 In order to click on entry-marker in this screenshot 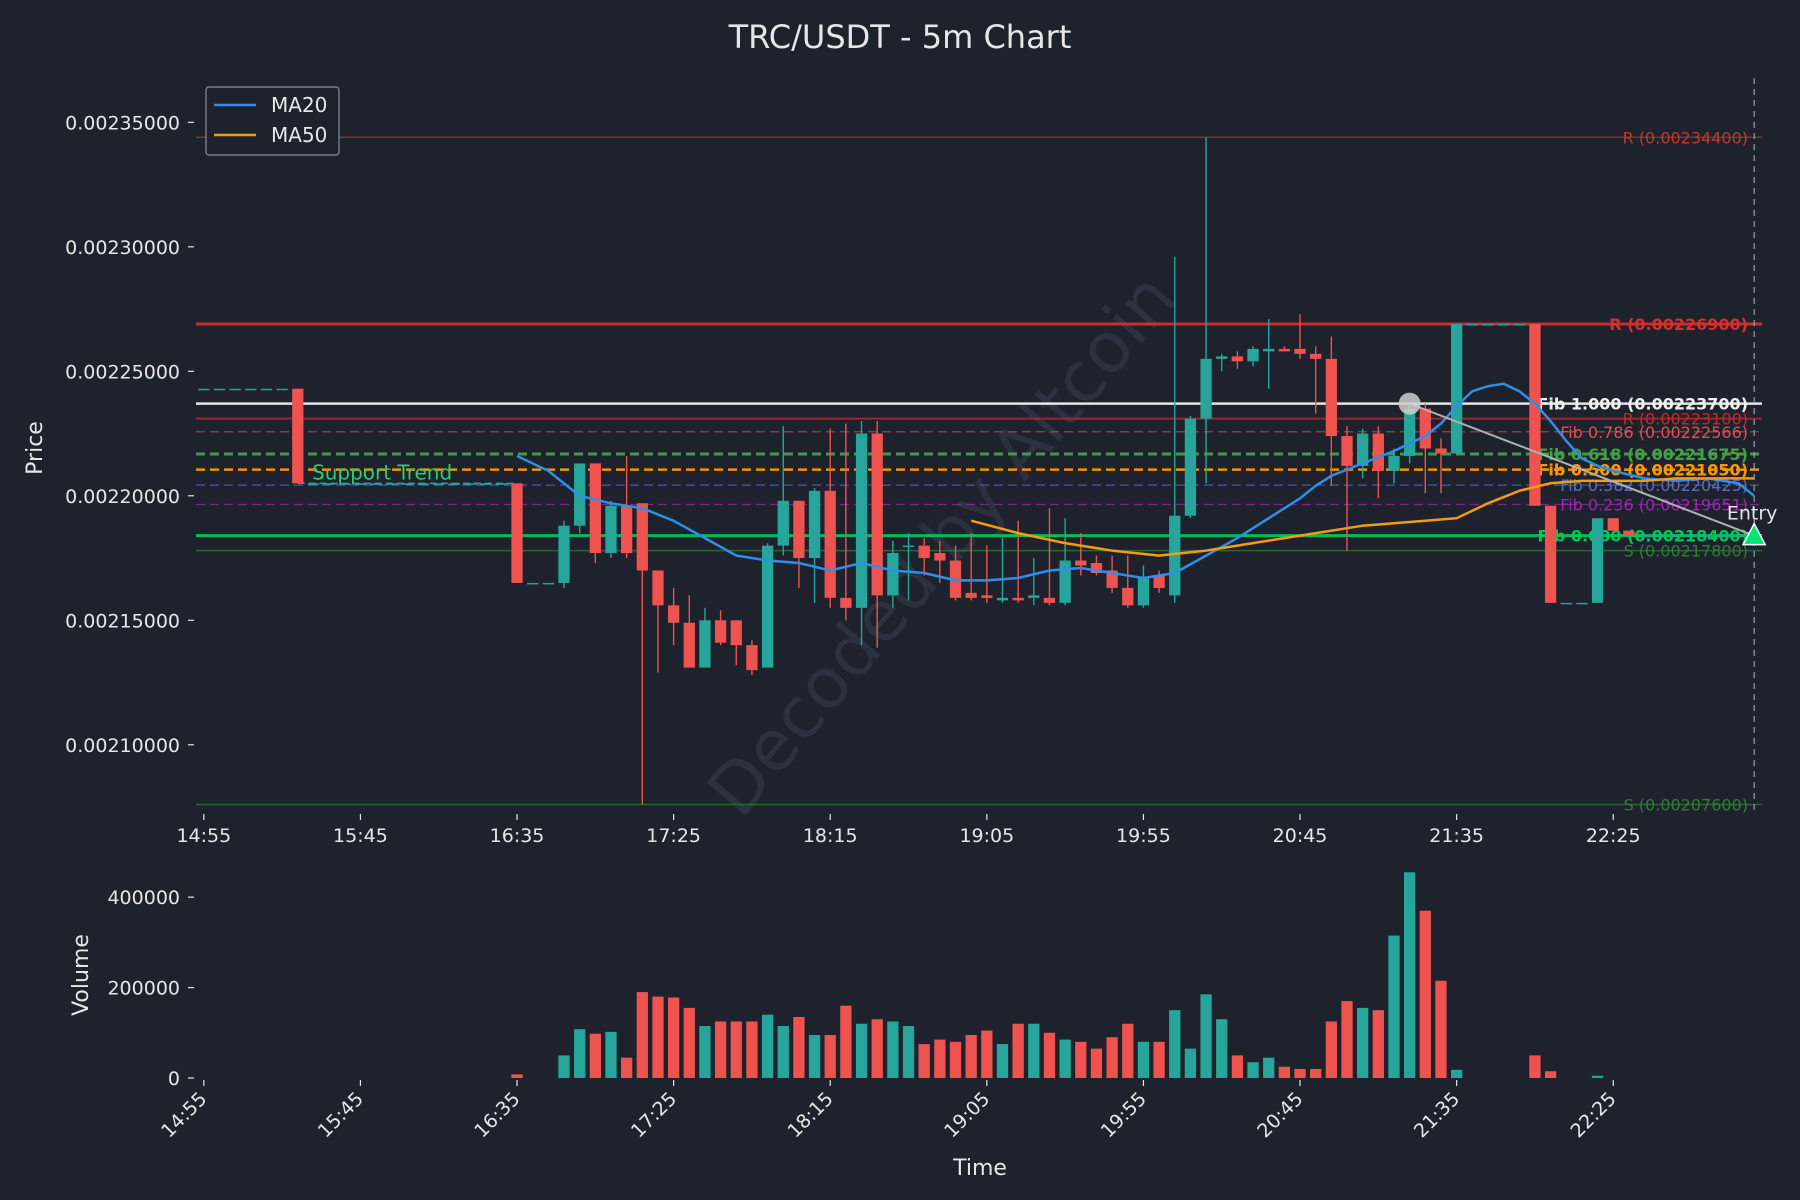, I will do `click(1754, 534)`.